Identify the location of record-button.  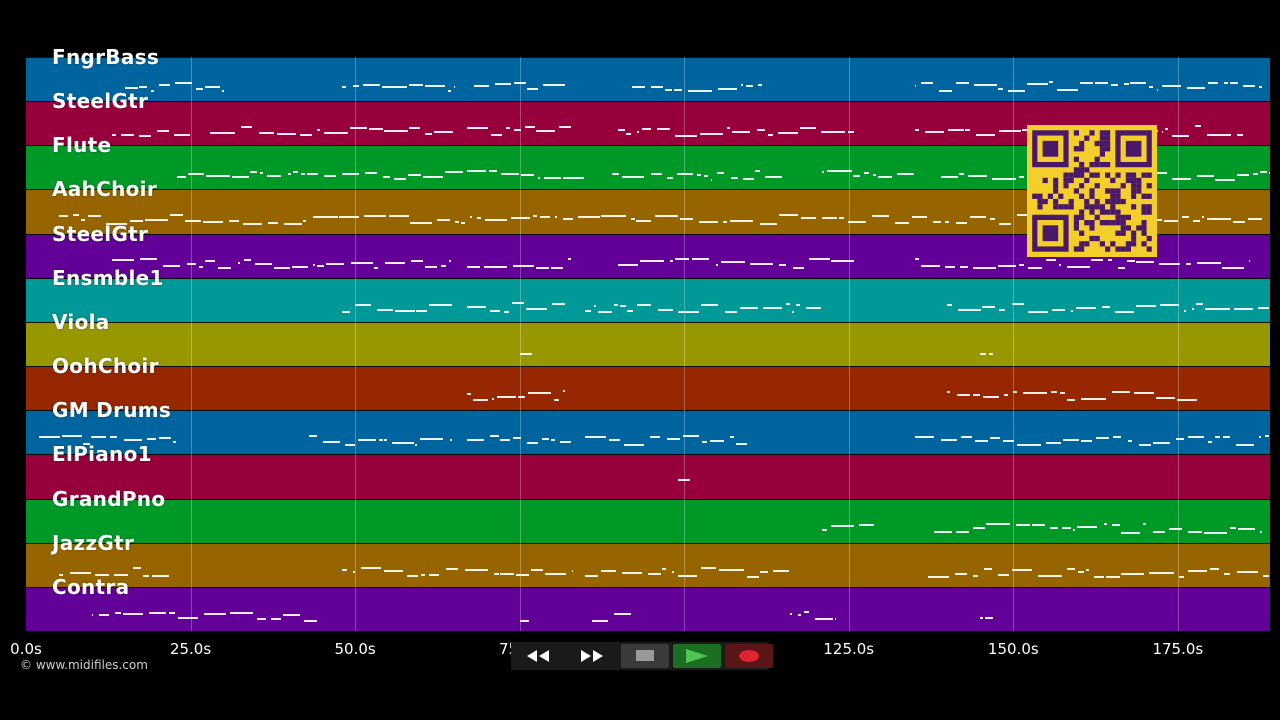
(749, 656).